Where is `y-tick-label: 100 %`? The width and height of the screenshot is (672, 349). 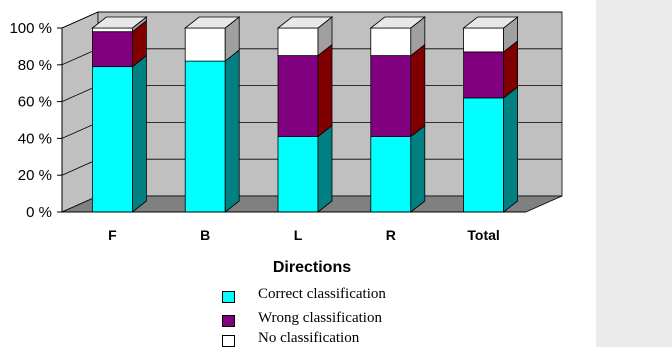 y-tick-label: 100 % is located at coordinates (30, 28).